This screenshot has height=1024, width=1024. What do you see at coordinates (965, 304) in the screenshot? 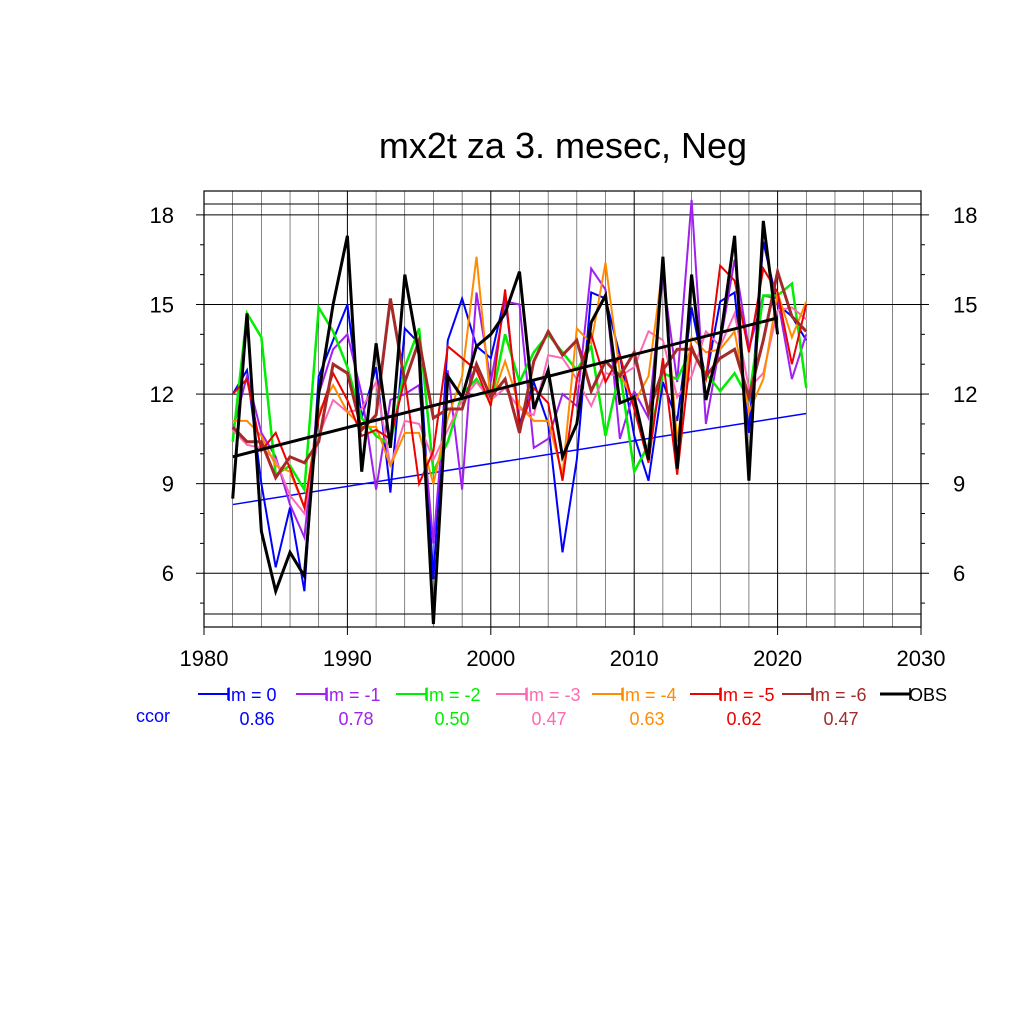
I see `y-tick-label-right: 15` at bounding box center [965, 304].